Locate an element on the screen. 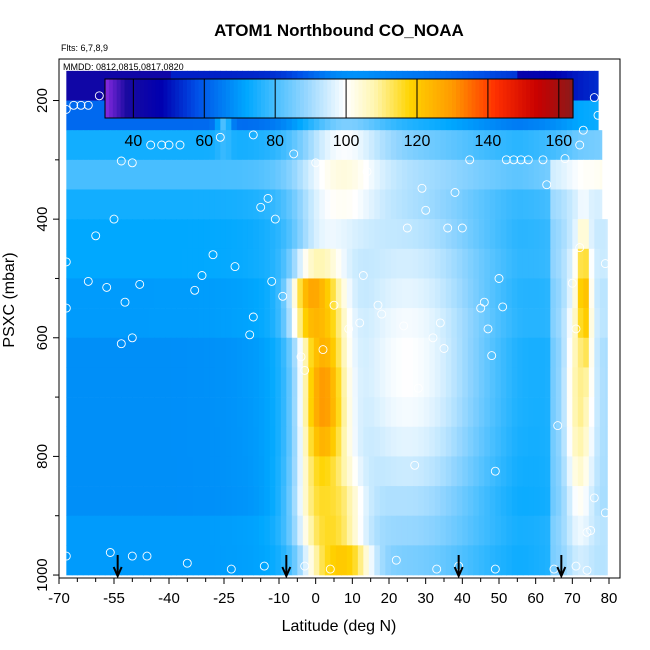  colorbar-tick-label: 100 is located at coordinates (346, 141).